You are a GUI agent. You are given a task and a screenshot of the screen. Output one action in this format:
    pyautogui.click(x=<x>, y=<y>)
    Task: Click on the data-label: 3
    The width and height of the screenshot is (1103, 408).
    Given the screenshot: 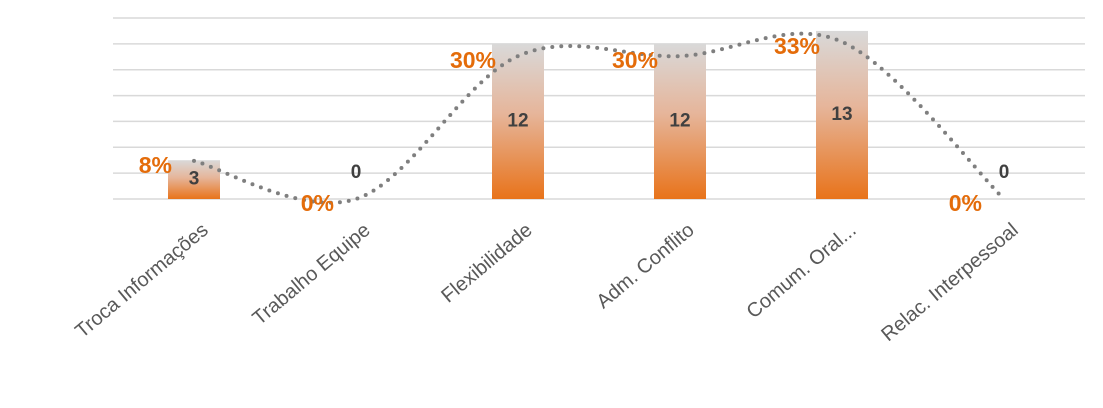 What is the action you would take?
    pyautogui.click(x=194, y=179)
    